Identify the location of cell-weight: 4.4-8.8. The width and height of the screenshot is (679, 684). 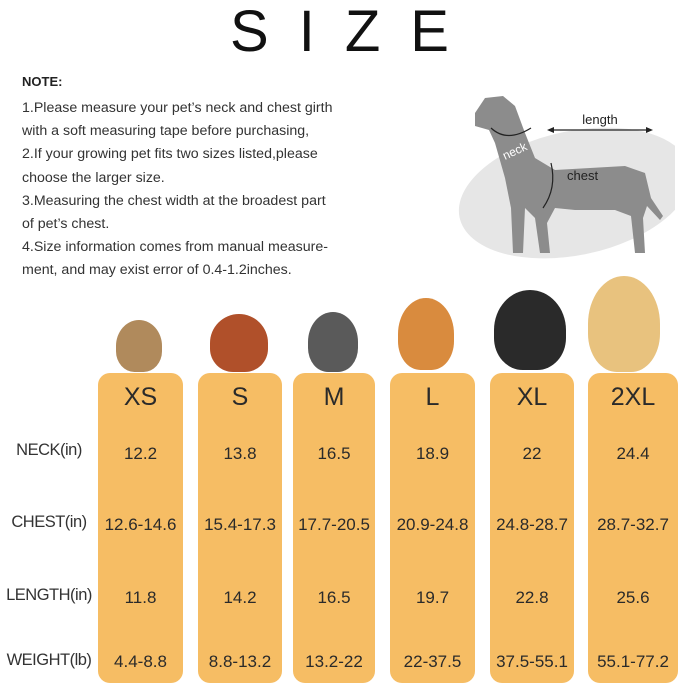
(140, 661).